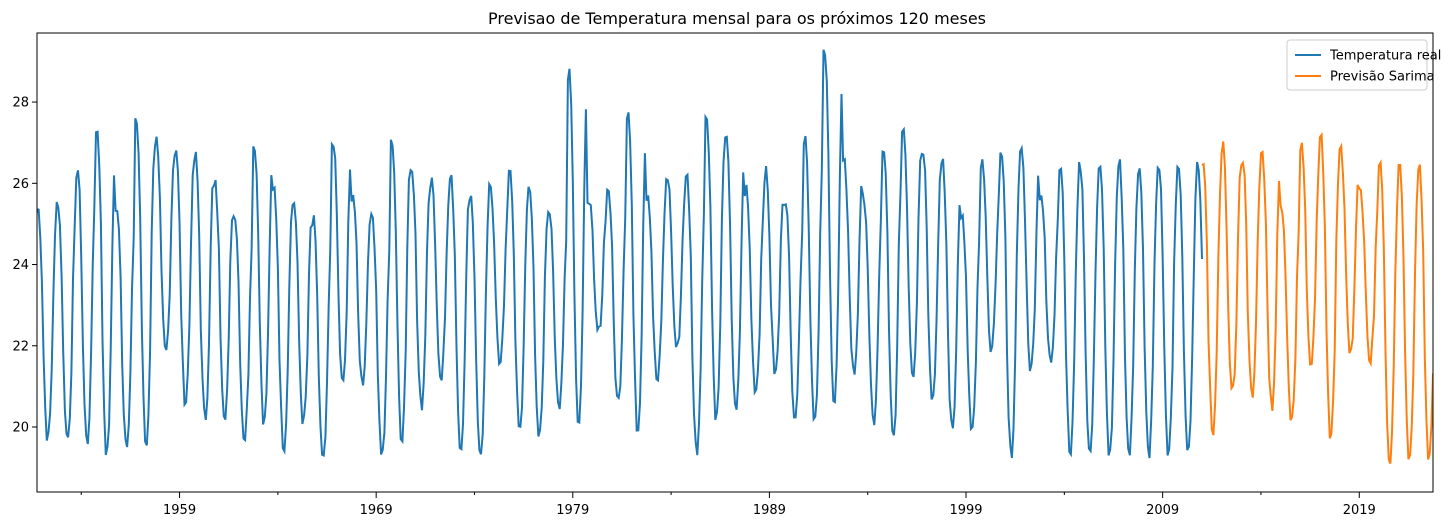 The height and width of the screenshot is (528, 1442). I want to click on y-tick-label: 24, so click(20, 265).